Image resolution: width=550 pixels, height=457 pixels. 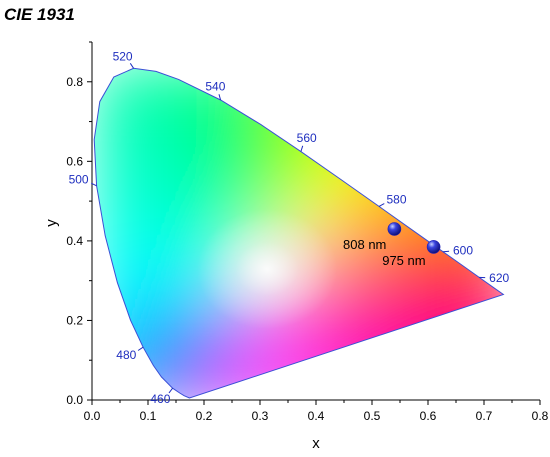 I want to click on x-tick-label: 0.8, so click(x=540, y=416).